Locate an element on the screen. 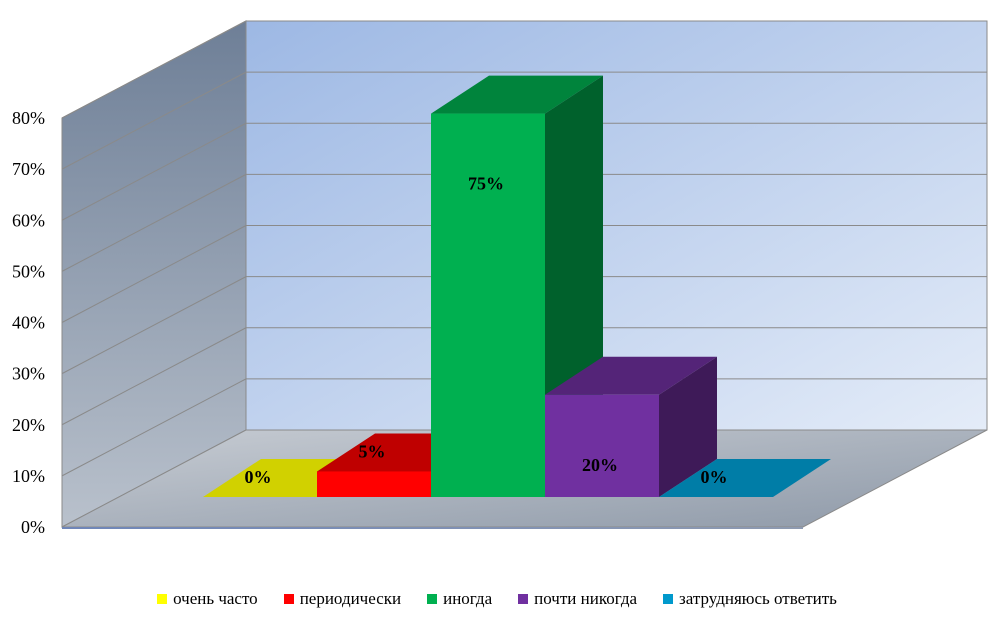 Image resolution: width=994 pixels, height=627 pixels. bar-side is located at coordinates (688, 426).